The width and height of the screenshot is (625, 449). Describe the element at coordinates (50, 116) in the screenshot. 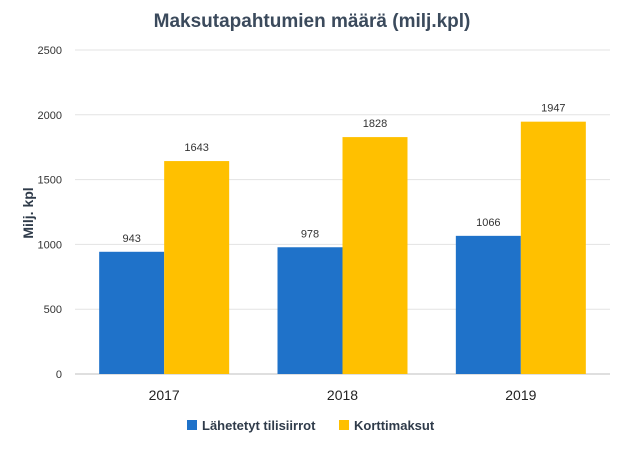

I see `y-tick-label: 2000` at that location.